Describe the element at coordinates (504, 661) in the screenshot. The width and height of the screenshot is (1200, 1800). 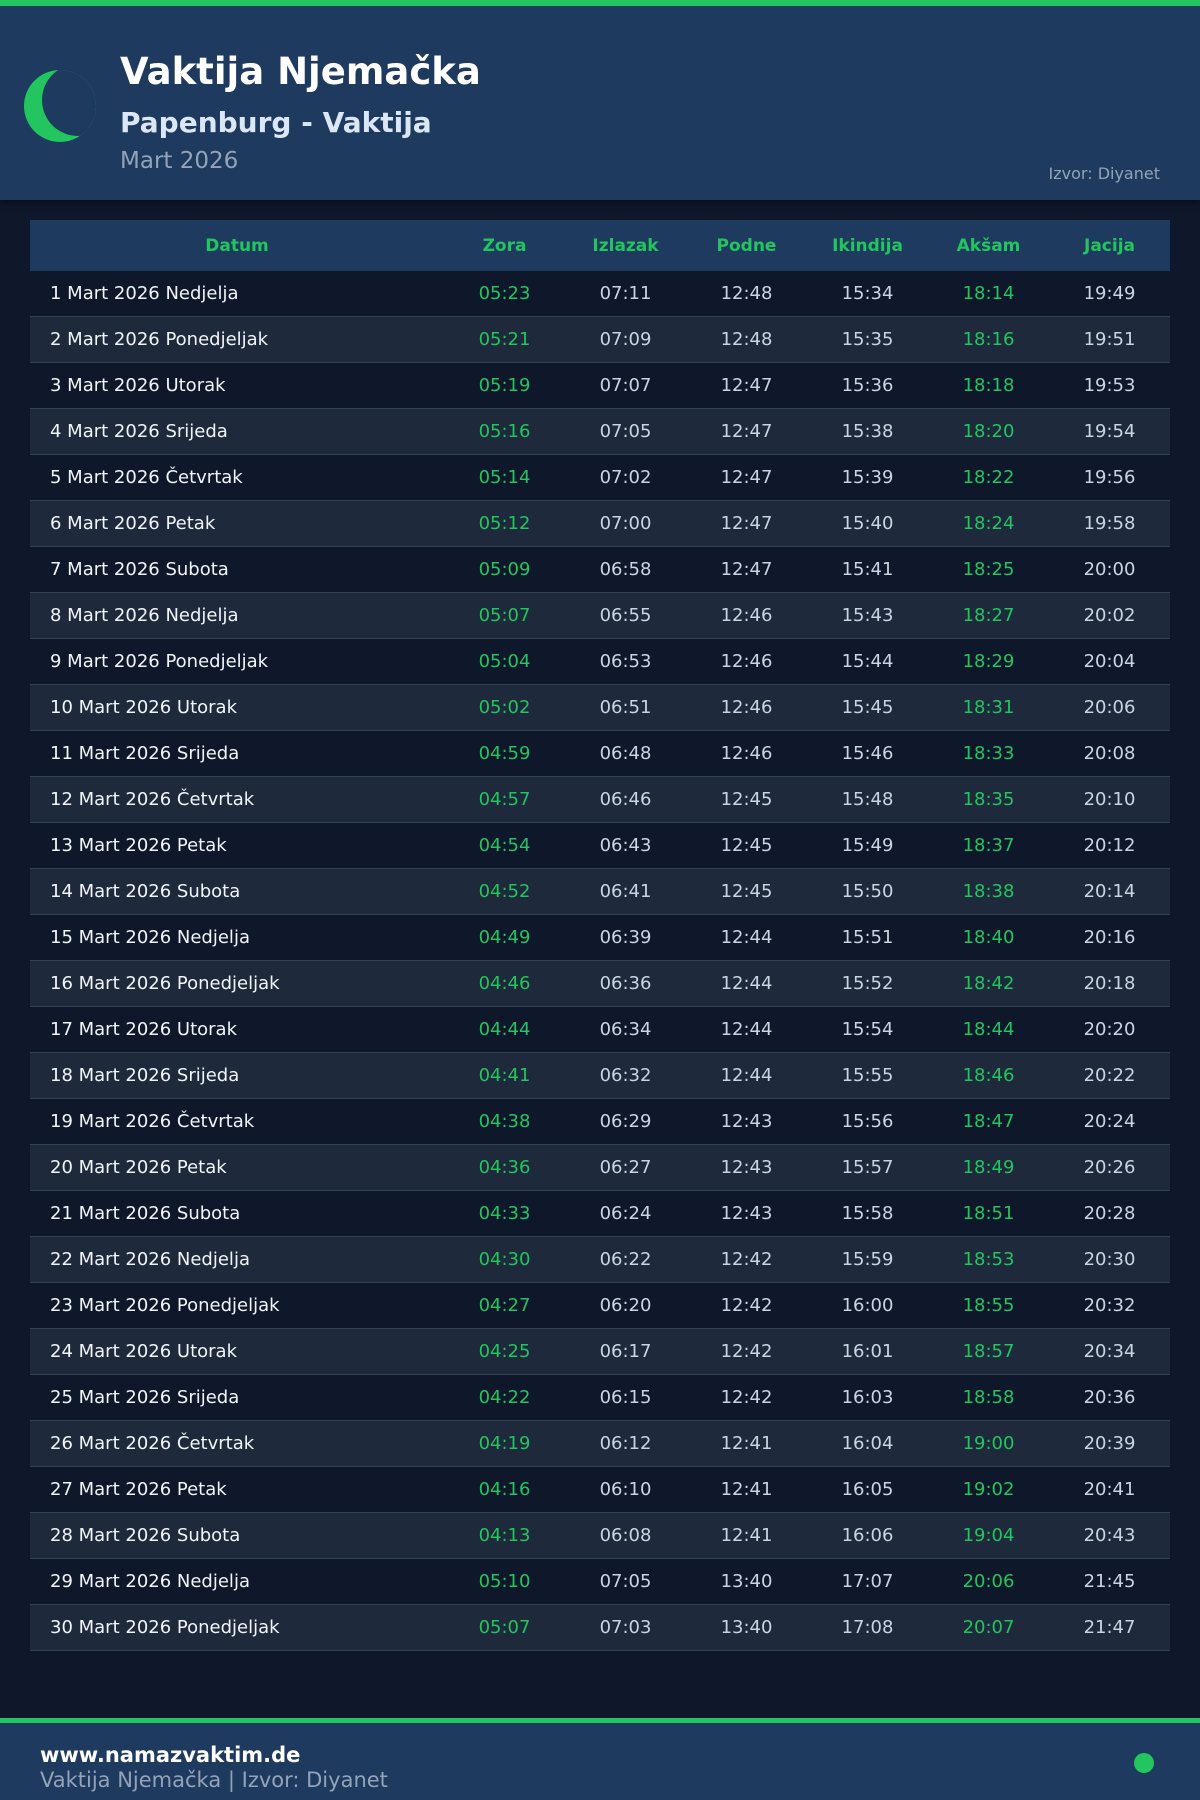
I see `time-cell: 05:04` at that location.